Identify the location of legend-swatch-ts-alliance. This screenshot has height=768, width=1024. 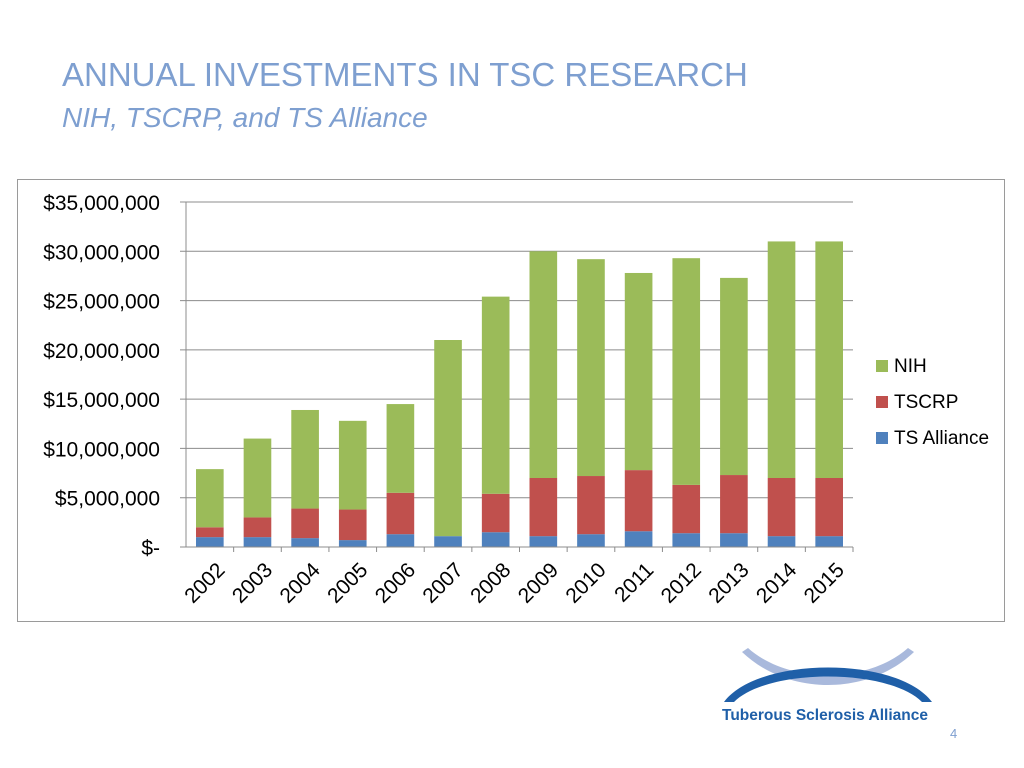
(882, 438).